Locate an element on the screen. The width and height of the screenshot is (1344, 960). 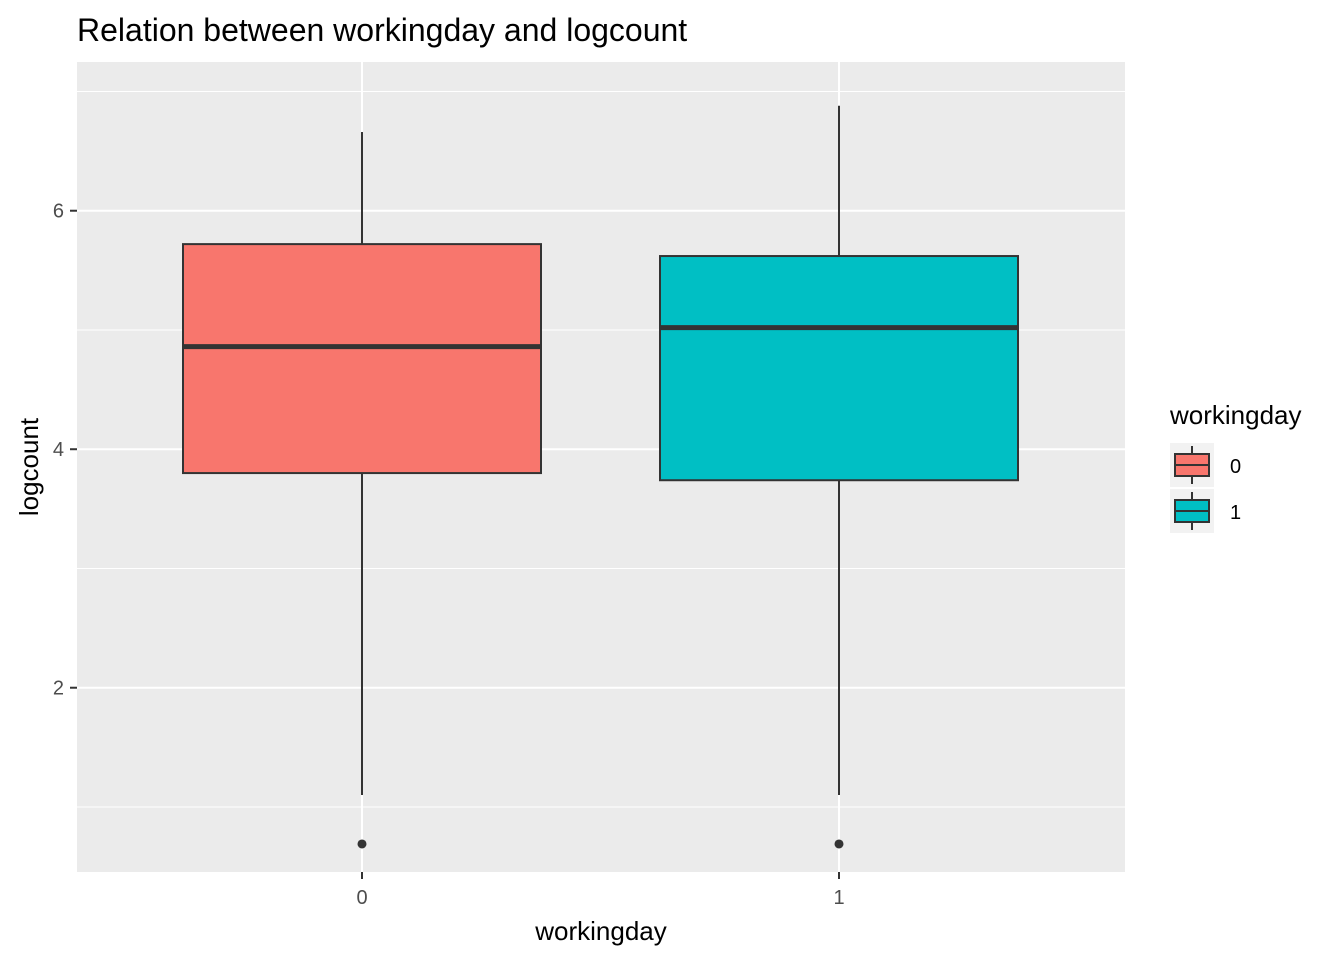
y-tick-label: 2 is located at coordinates (58, 689).